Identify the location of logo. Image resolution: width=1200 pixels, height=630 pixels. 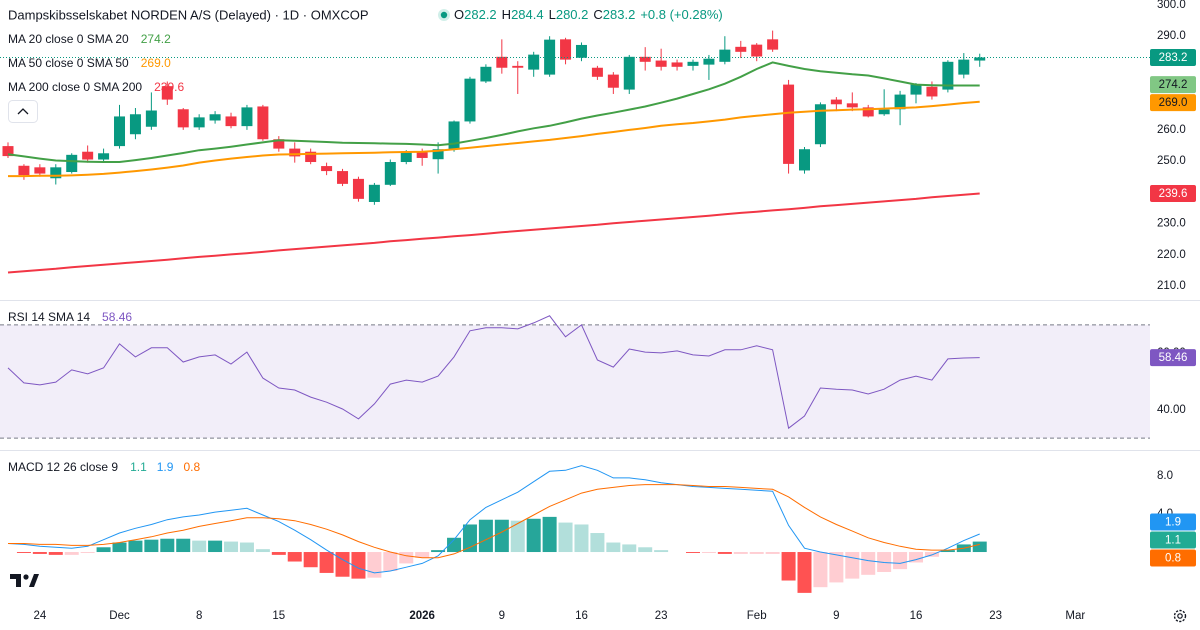
(24, 580).